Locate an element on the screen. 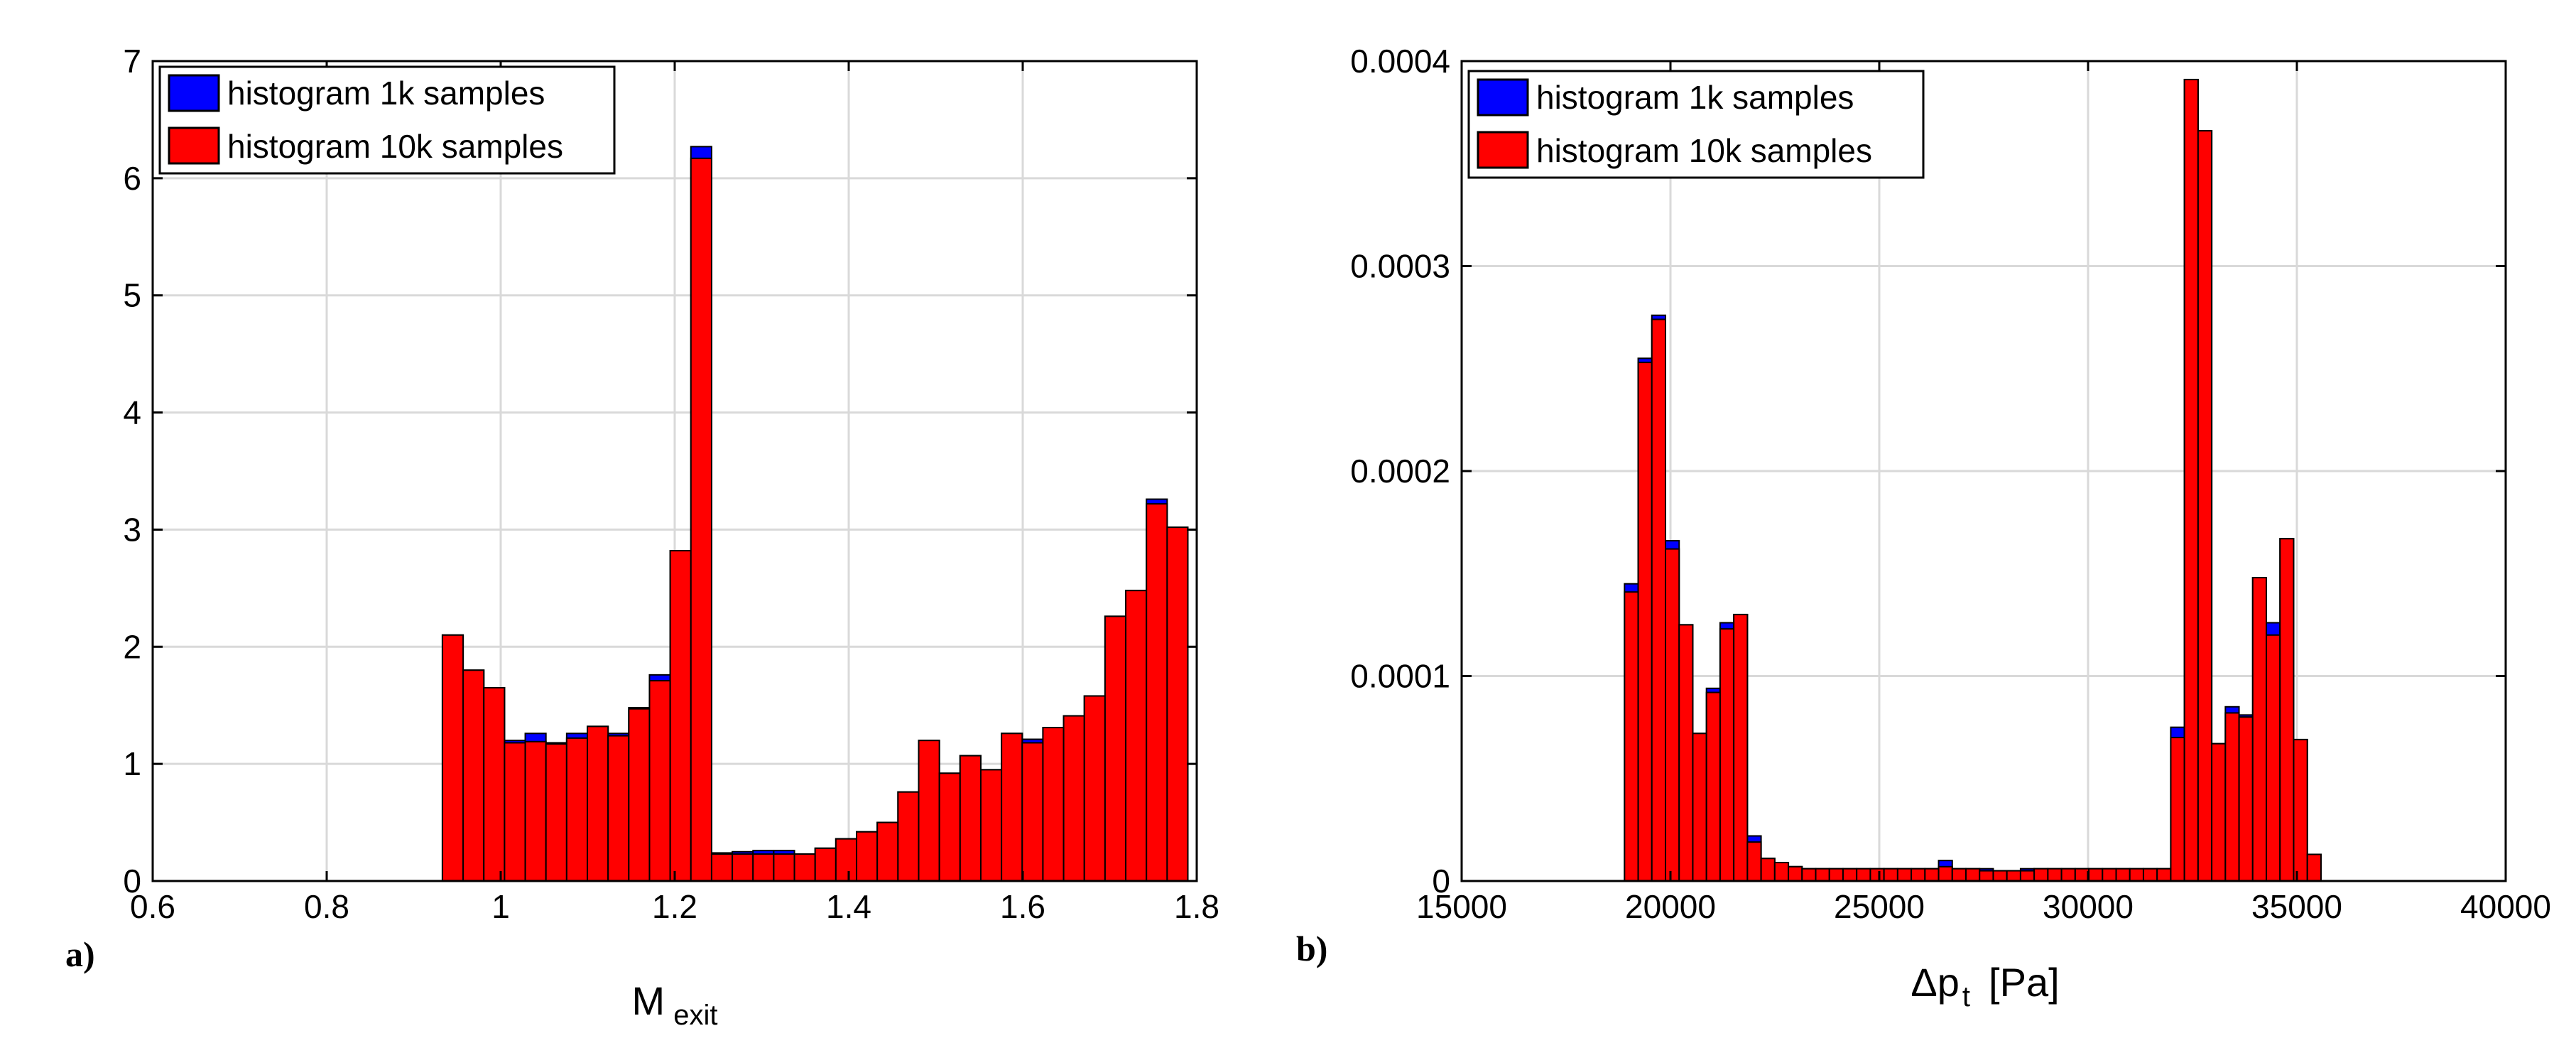 The width and height of the screenshot is (2576, 1043). chart-b-x-axis-label-unit: [Pa] is located at coordinates (2024, 982).